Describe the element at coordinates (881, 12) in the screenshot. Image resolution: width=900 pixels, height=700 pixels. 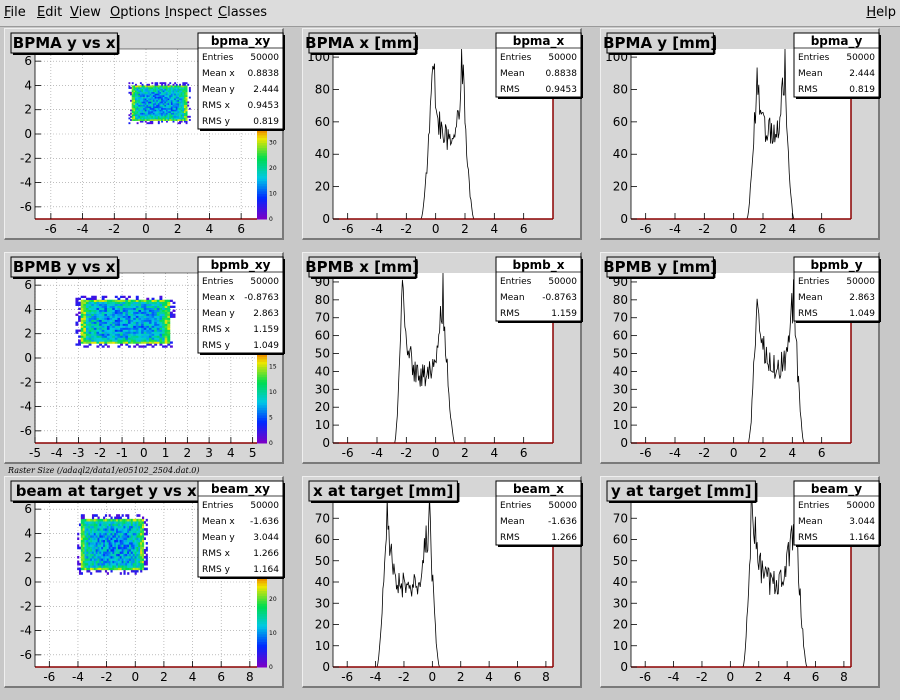
I see `menu-help: Help` at that location.